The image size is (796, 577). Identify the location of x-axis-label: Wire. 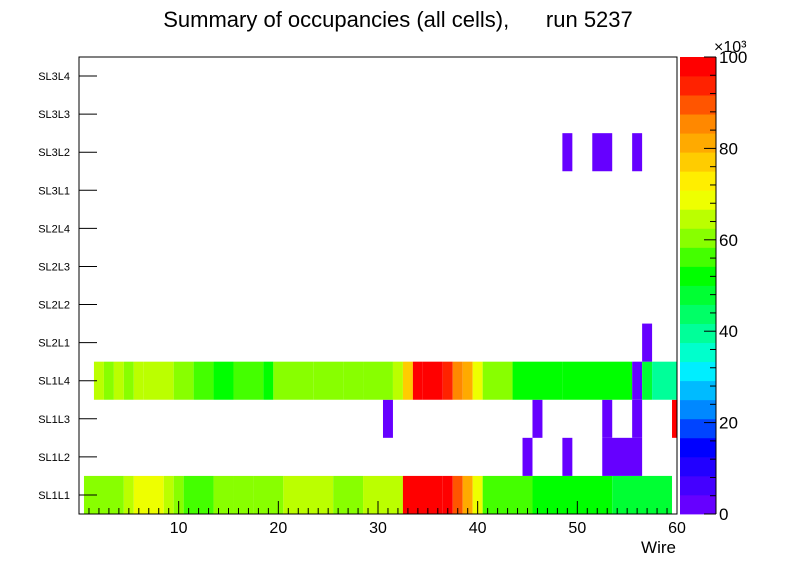
(658, 547).